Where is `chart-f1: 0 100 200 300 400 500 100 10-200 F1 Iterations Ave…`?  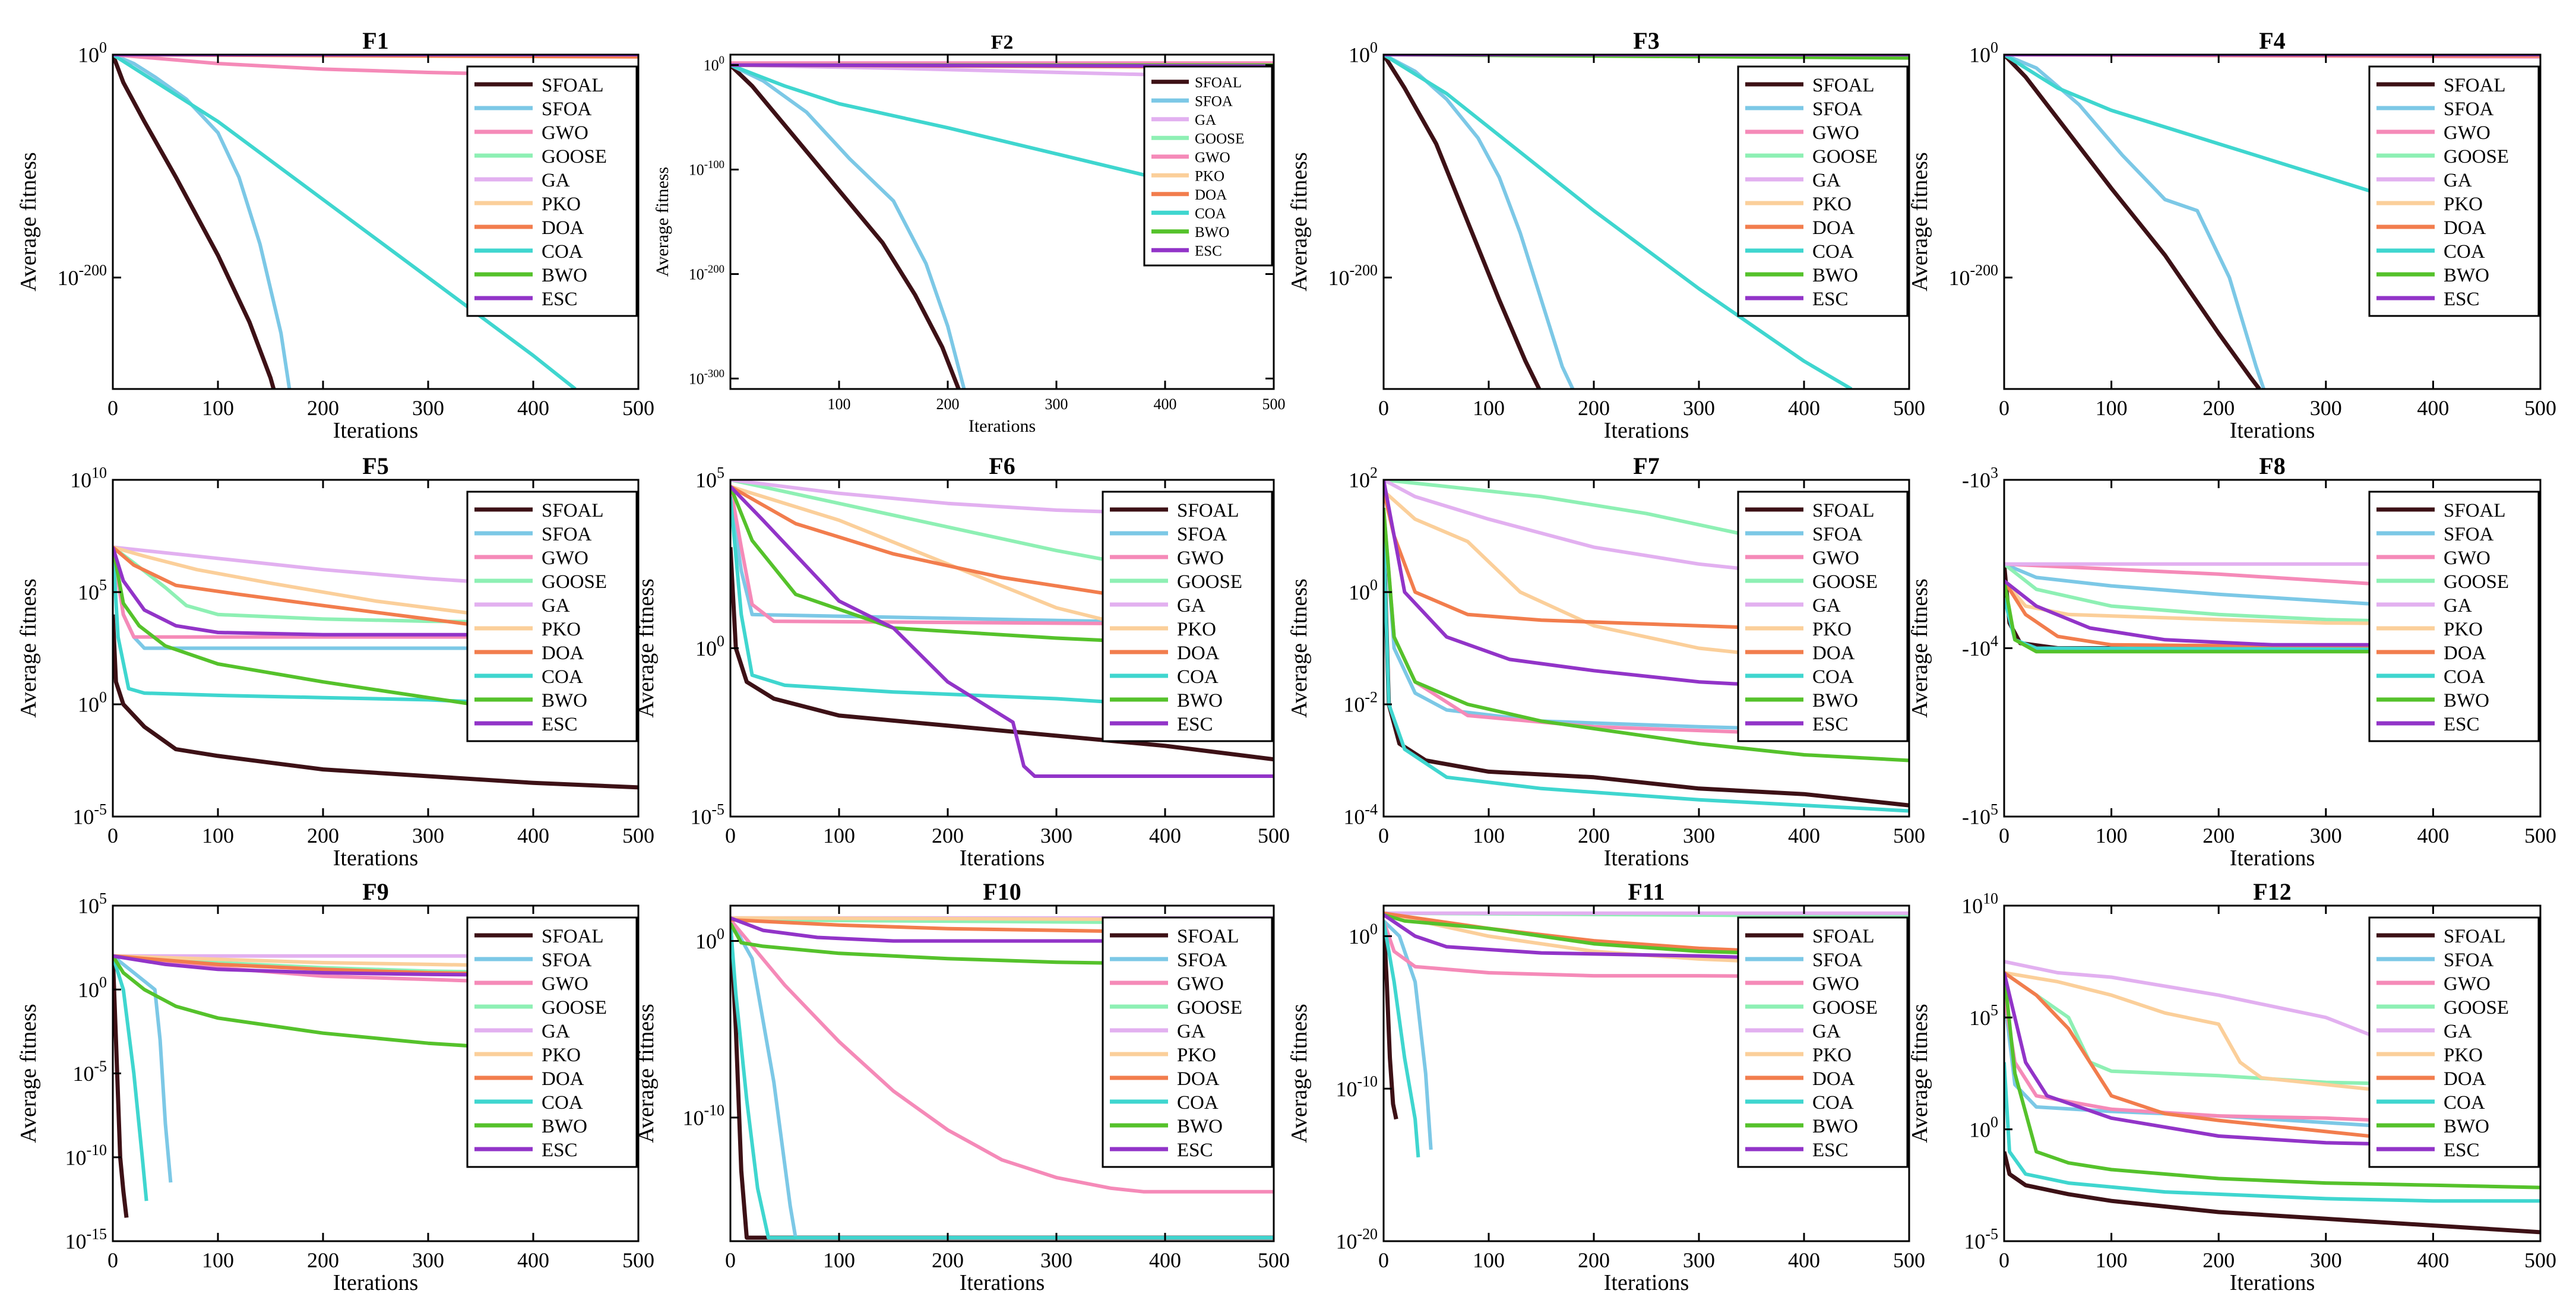
chart-f1: 0 100 200 300 400 500 100 10-200 F1 Iterations Ave… is located at coordinates (335, 235).